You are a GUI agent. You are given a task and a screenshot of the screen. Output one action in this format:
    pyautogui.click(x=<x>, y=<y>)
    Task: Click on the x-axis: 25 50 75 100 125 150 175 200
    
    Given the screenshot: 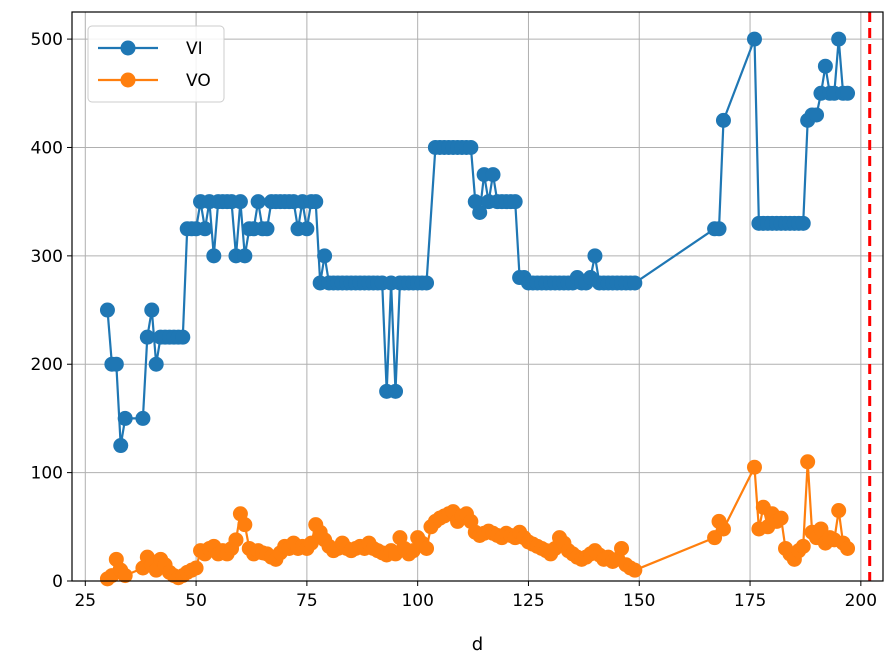 What is the action you would take?
    pyautogui.click(x=475, y=596)
    